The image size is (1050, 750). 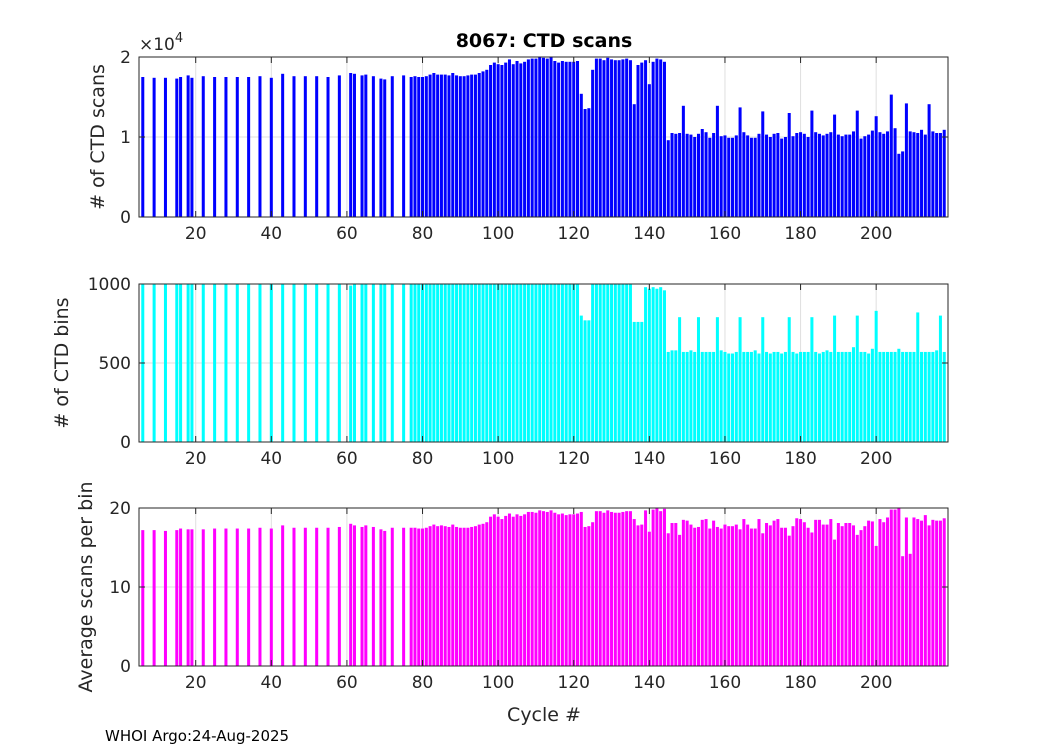 What do you see at coordinates (544, 715) in the screenshot?
I see `x-axis-label: Cycle #` at bounding box center [544, 715].